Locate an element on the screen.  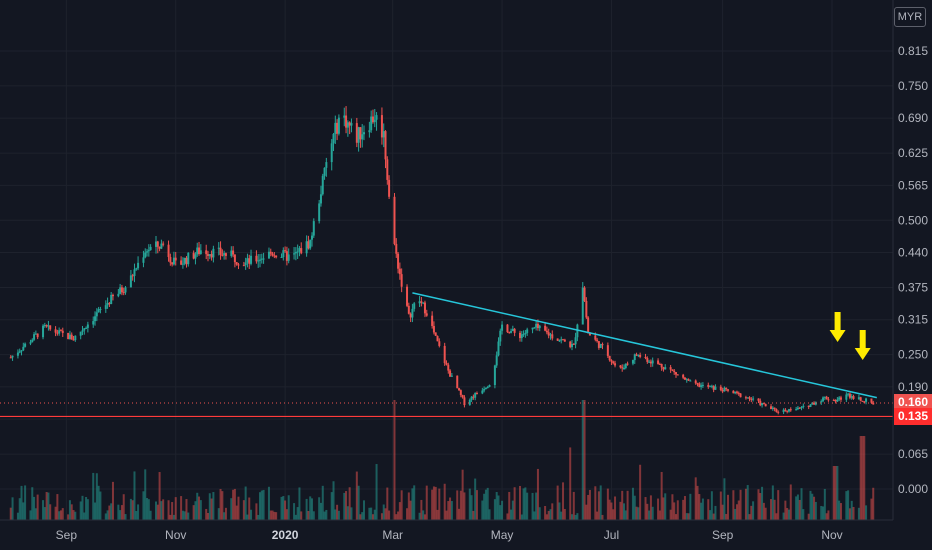
last-price-tag: 0.160 is located at coordinates (913, 402).